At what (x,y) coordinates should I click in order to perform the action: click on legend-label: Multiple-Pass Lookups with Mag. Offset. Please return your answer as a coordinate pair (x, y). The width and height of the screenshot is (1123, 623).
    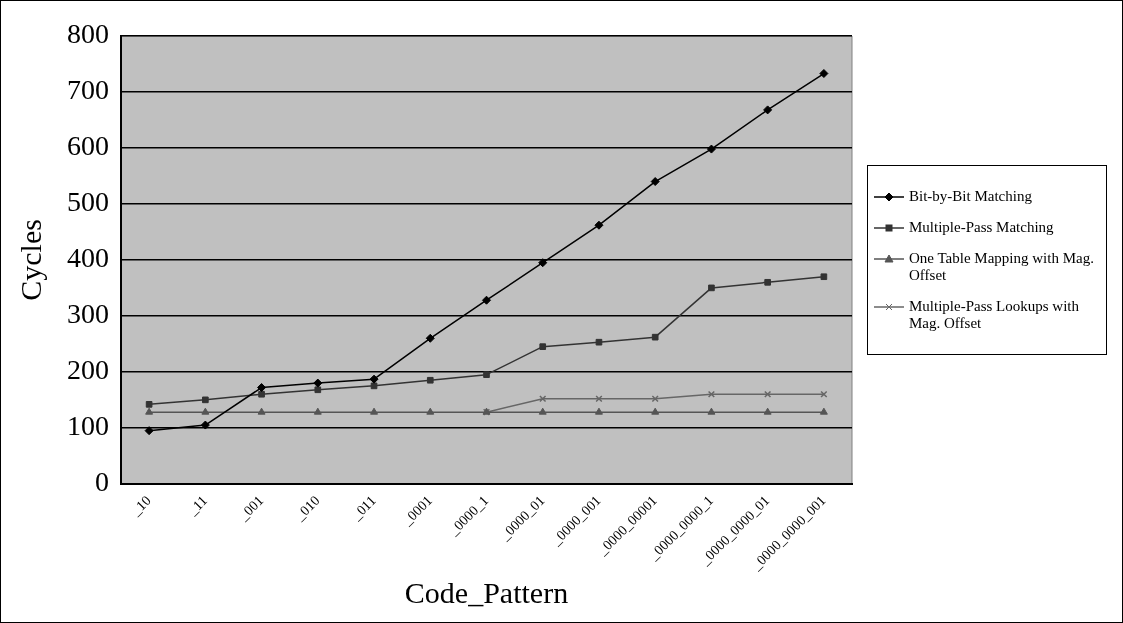
    Looking at the image, I should click on (994, 314).